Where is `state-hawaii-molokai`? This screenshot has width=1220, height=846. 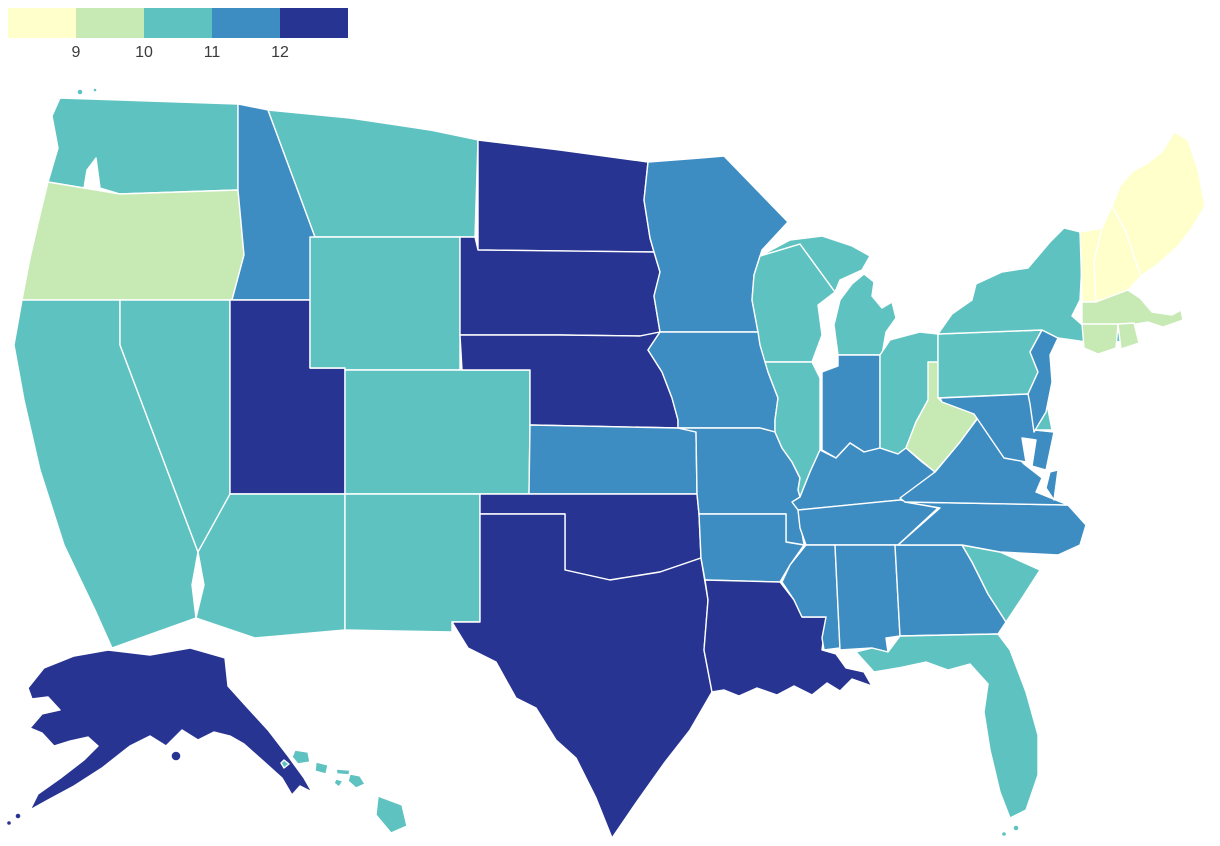
state-hawaii-molokai is located at coordinates (343, 772).